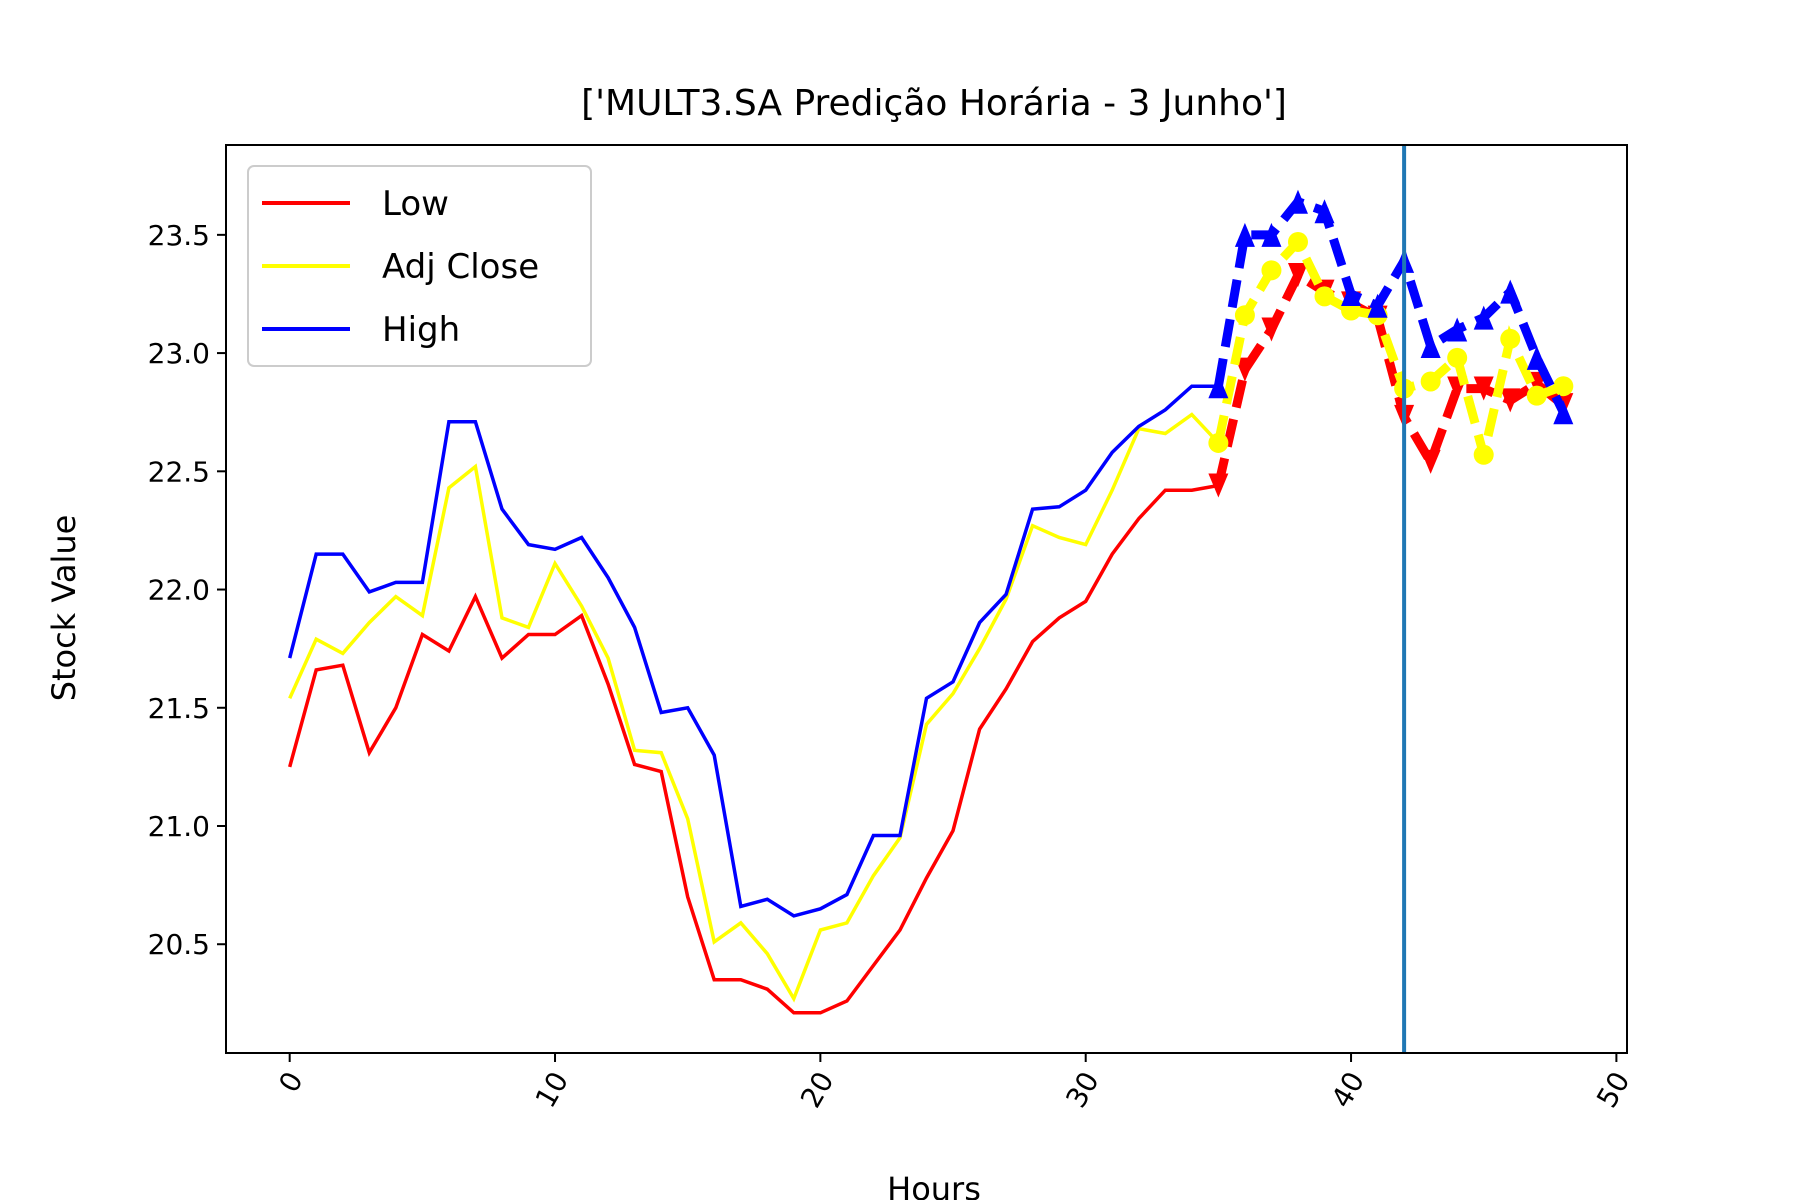 Image resolution: width=1800 pixels, height=1200 pixels. I want to click on y-axis: 20.5 21.0 21.5 22.0 22.5 23.0 23.5, so click(187, 590).